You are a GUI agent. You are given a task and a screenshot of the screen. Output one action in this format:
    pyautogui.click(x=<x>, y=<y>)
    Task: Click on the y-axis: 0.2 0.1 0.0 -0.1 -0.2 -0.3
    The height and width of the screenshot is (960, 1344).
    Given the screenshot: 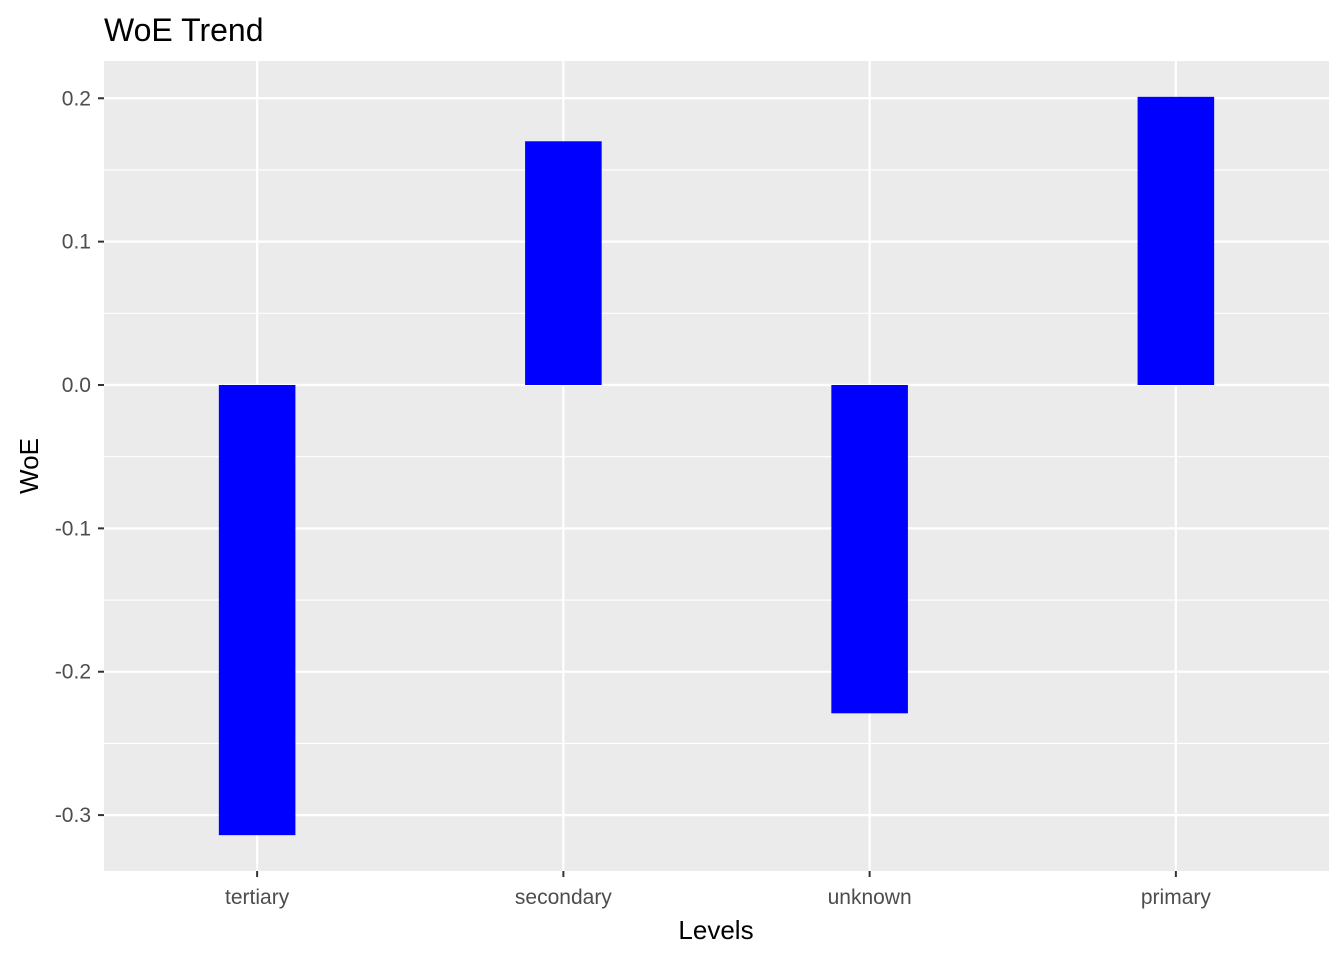 What is the action you would take?
    pyautogui.click(x=79, y=457)
    